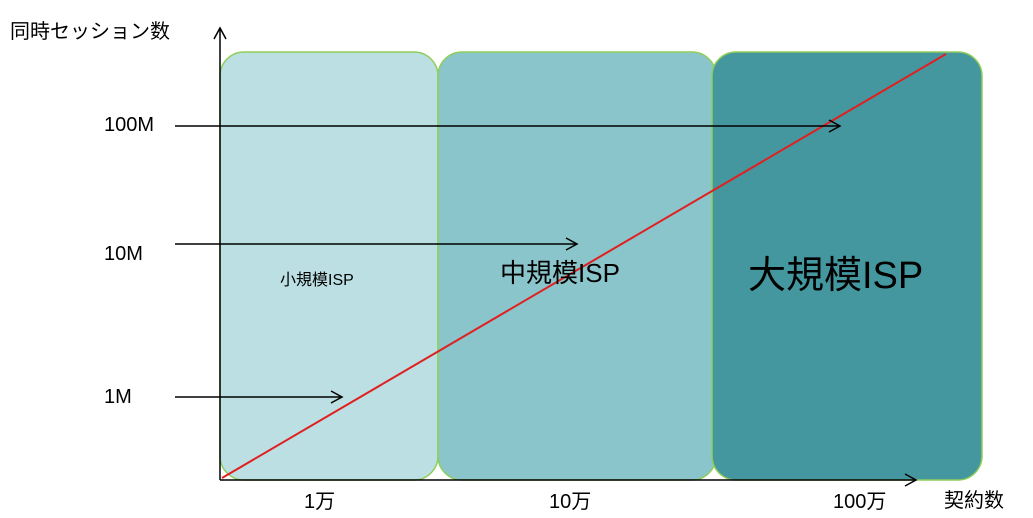 Image resolution: width=1033 pixels, height=518 pixels. I want to click on x-axis-title: 契約数, so click(974, 501).